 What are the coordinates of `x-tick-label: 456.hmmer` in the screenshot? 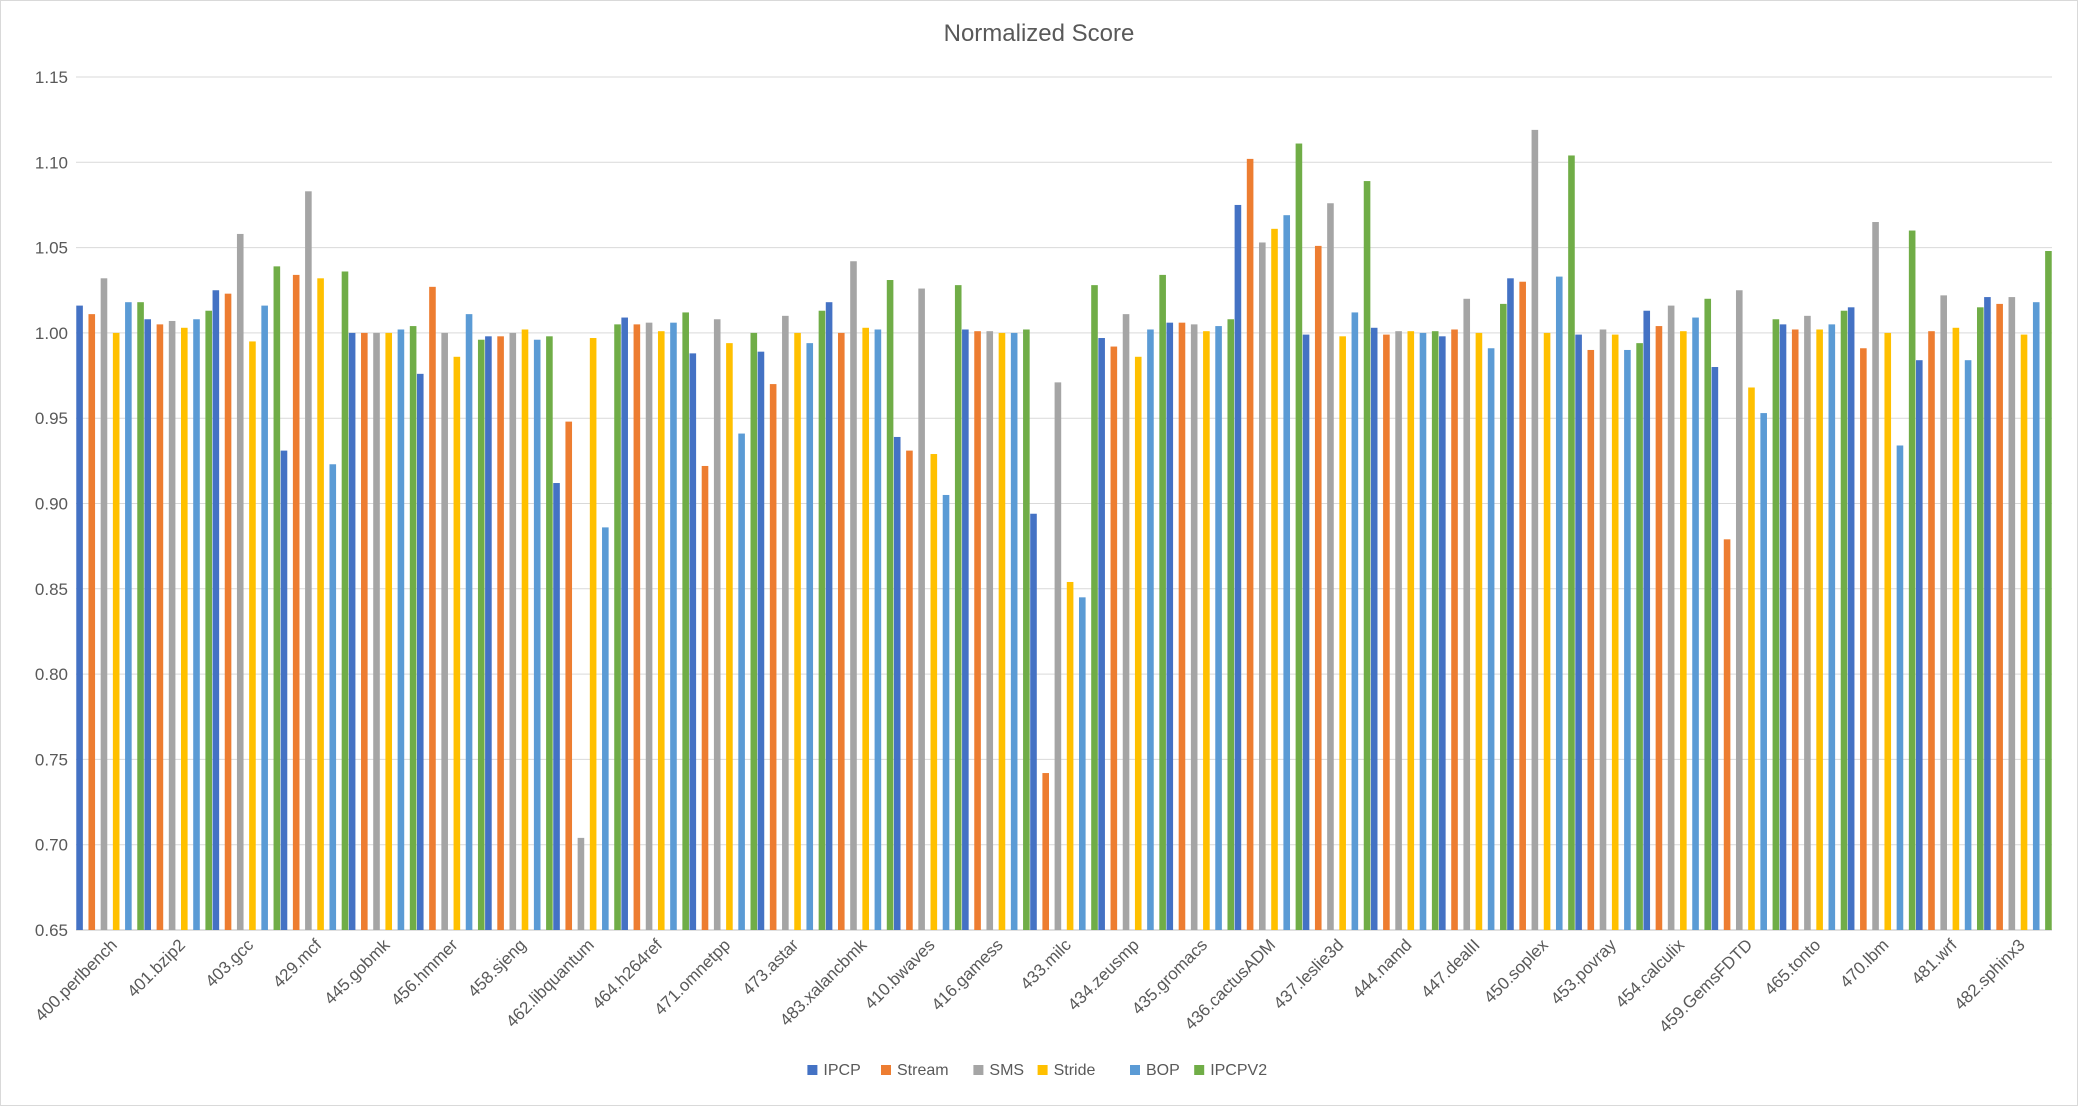 It's located at (424, 972).